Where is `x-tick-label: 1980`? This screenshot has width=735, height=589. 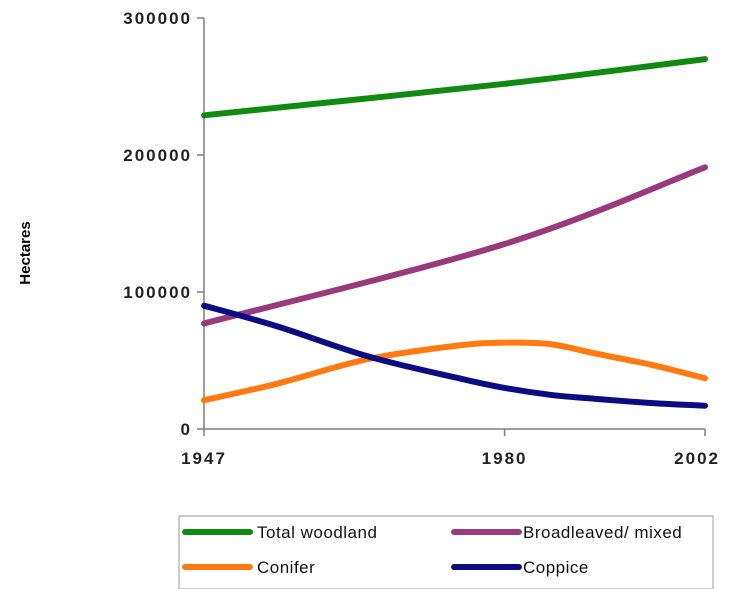 x-tick-label: 1980 is located at coordinates (505, 458).